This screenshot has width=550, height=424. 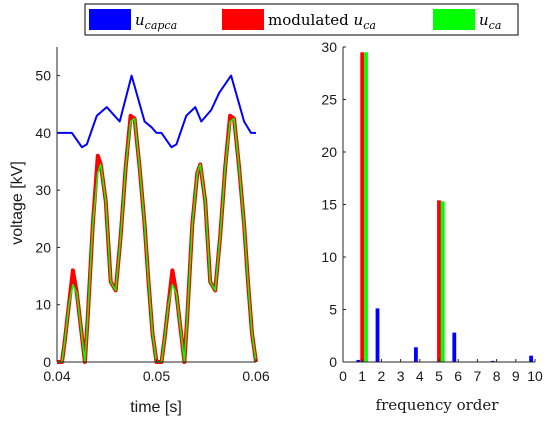 What do you see at coordinates (484, 20) in the screenshot?
I see `legend-label-uca-main: u` at bounding box center [484, 20].